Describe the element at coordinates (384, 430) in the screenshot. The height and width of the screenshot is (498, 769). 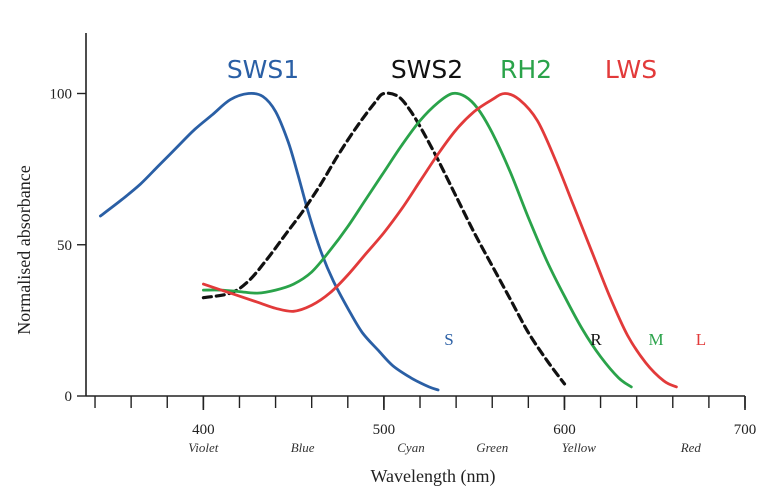
I see `x-tick-label: 500` at that location.